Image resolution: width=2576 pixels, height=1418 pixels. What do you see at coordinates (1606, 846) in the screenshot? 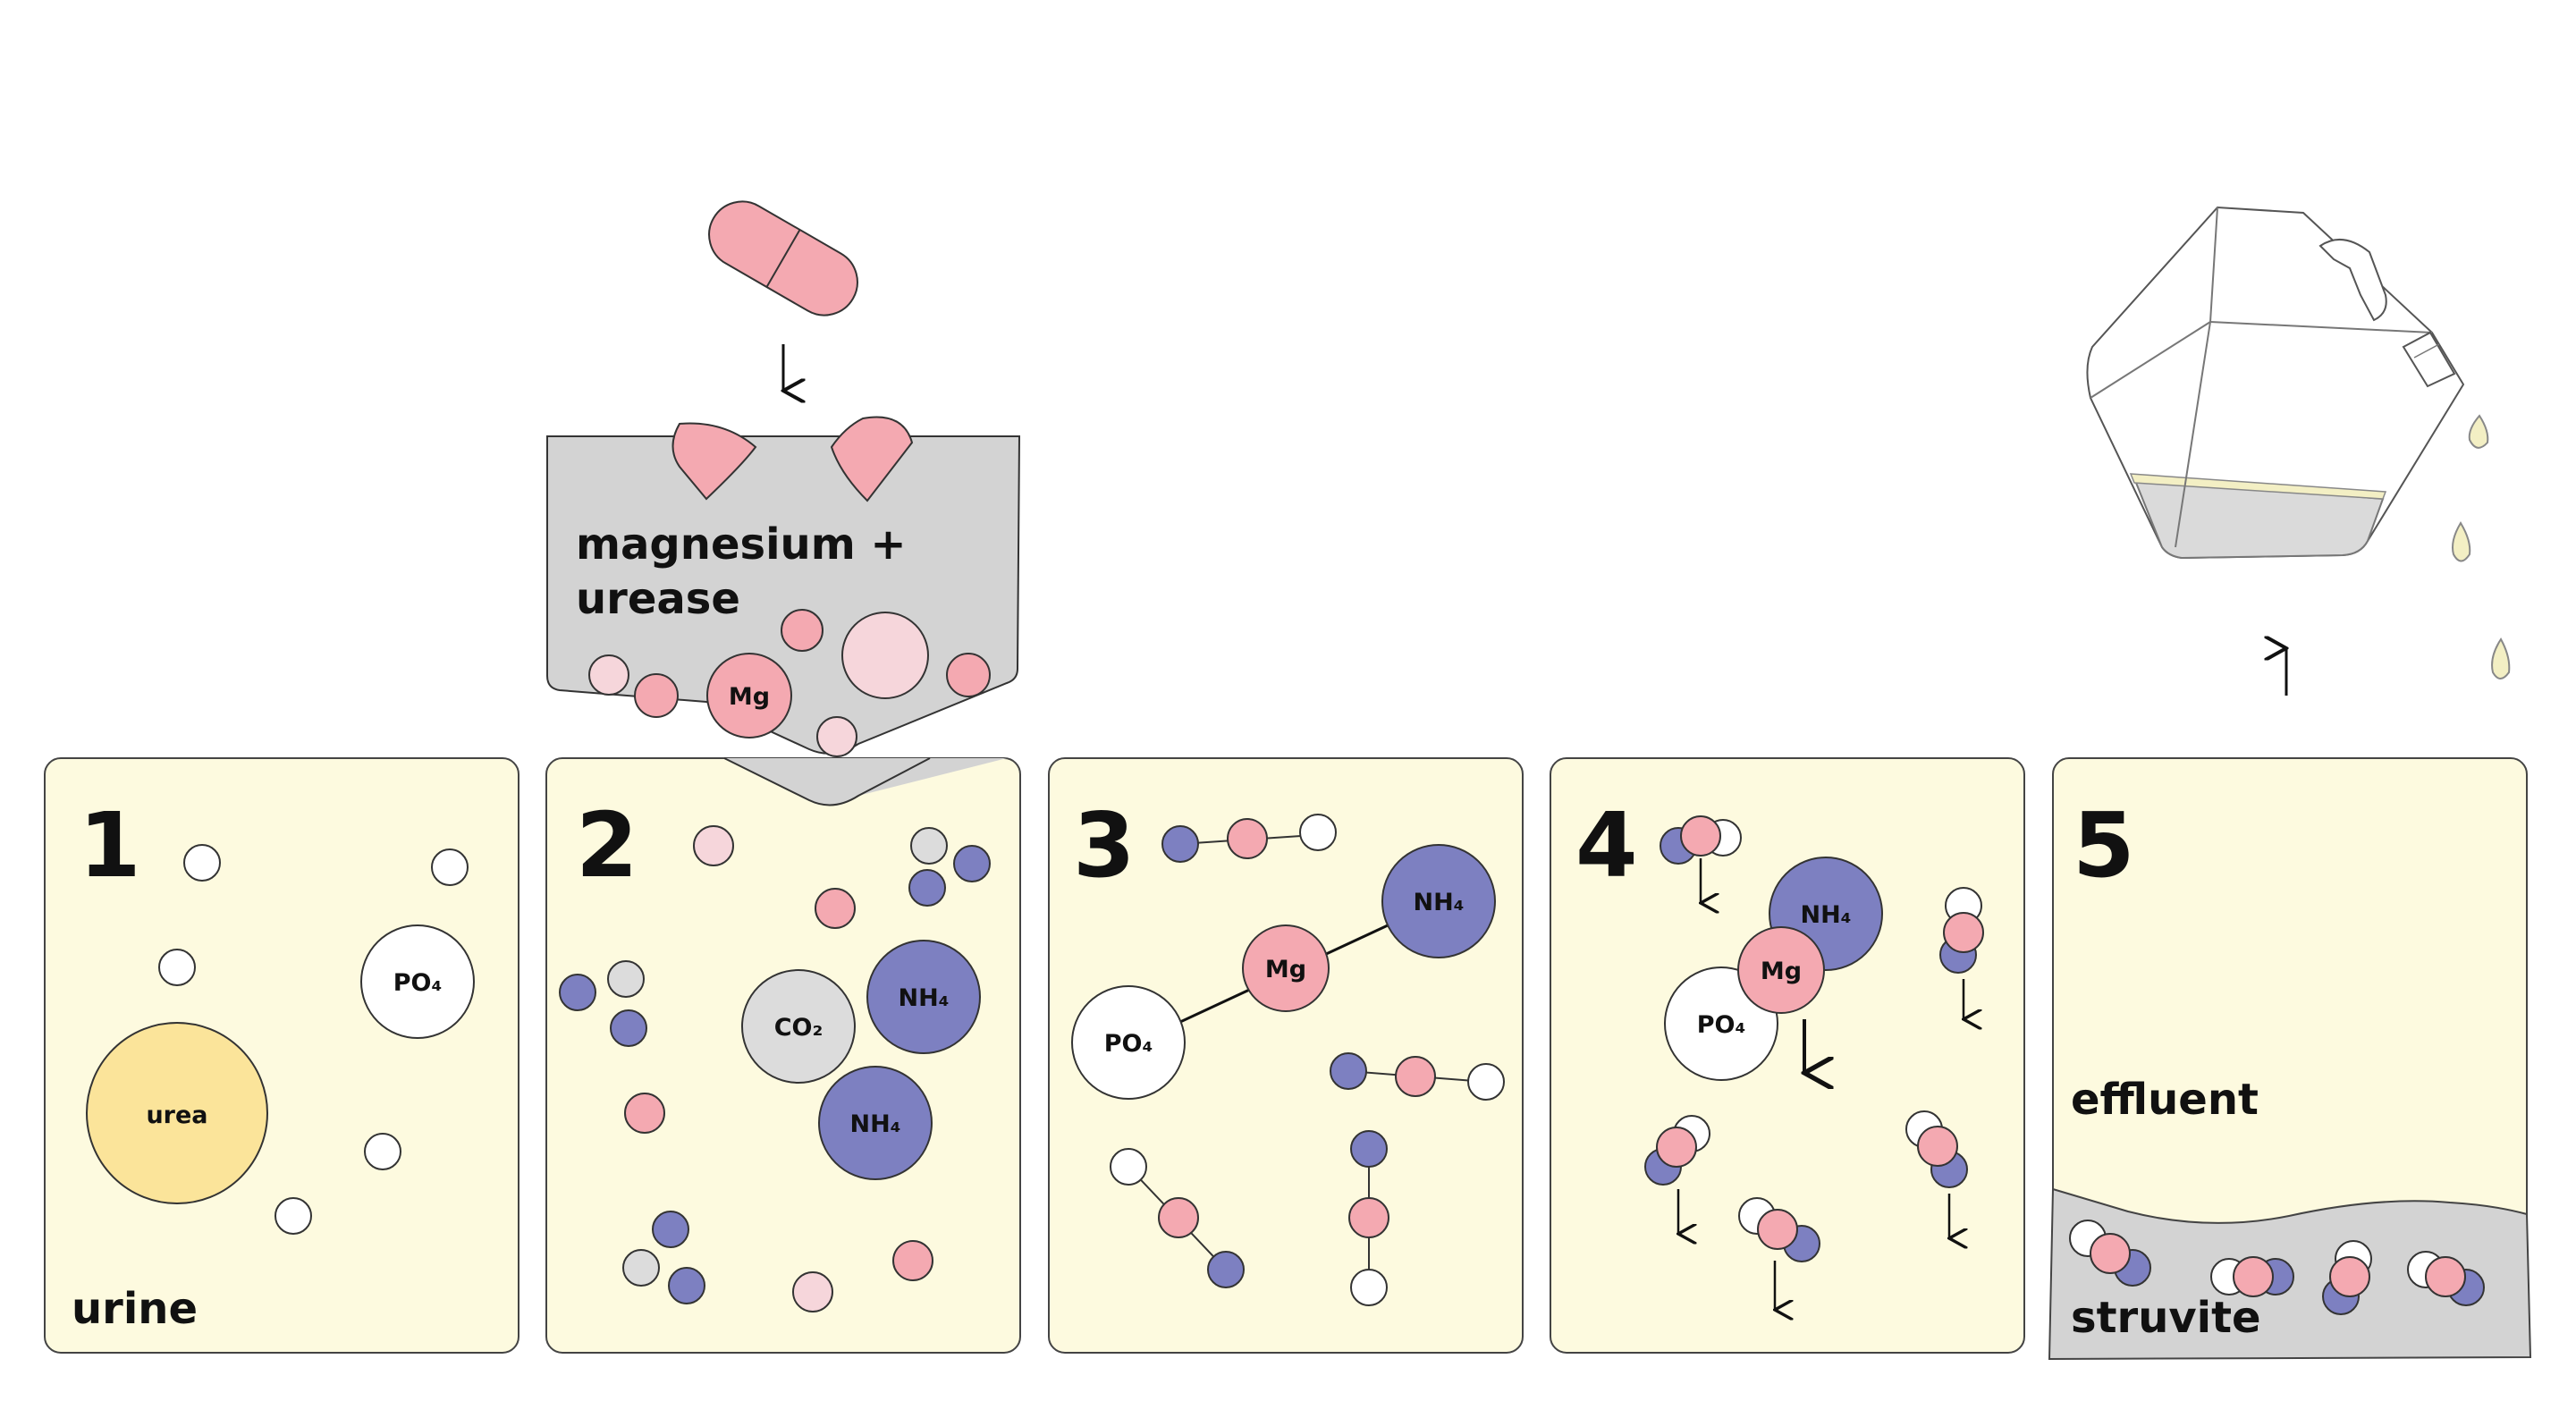
I see `step-number: 4` at bounding box center [1606, 846].